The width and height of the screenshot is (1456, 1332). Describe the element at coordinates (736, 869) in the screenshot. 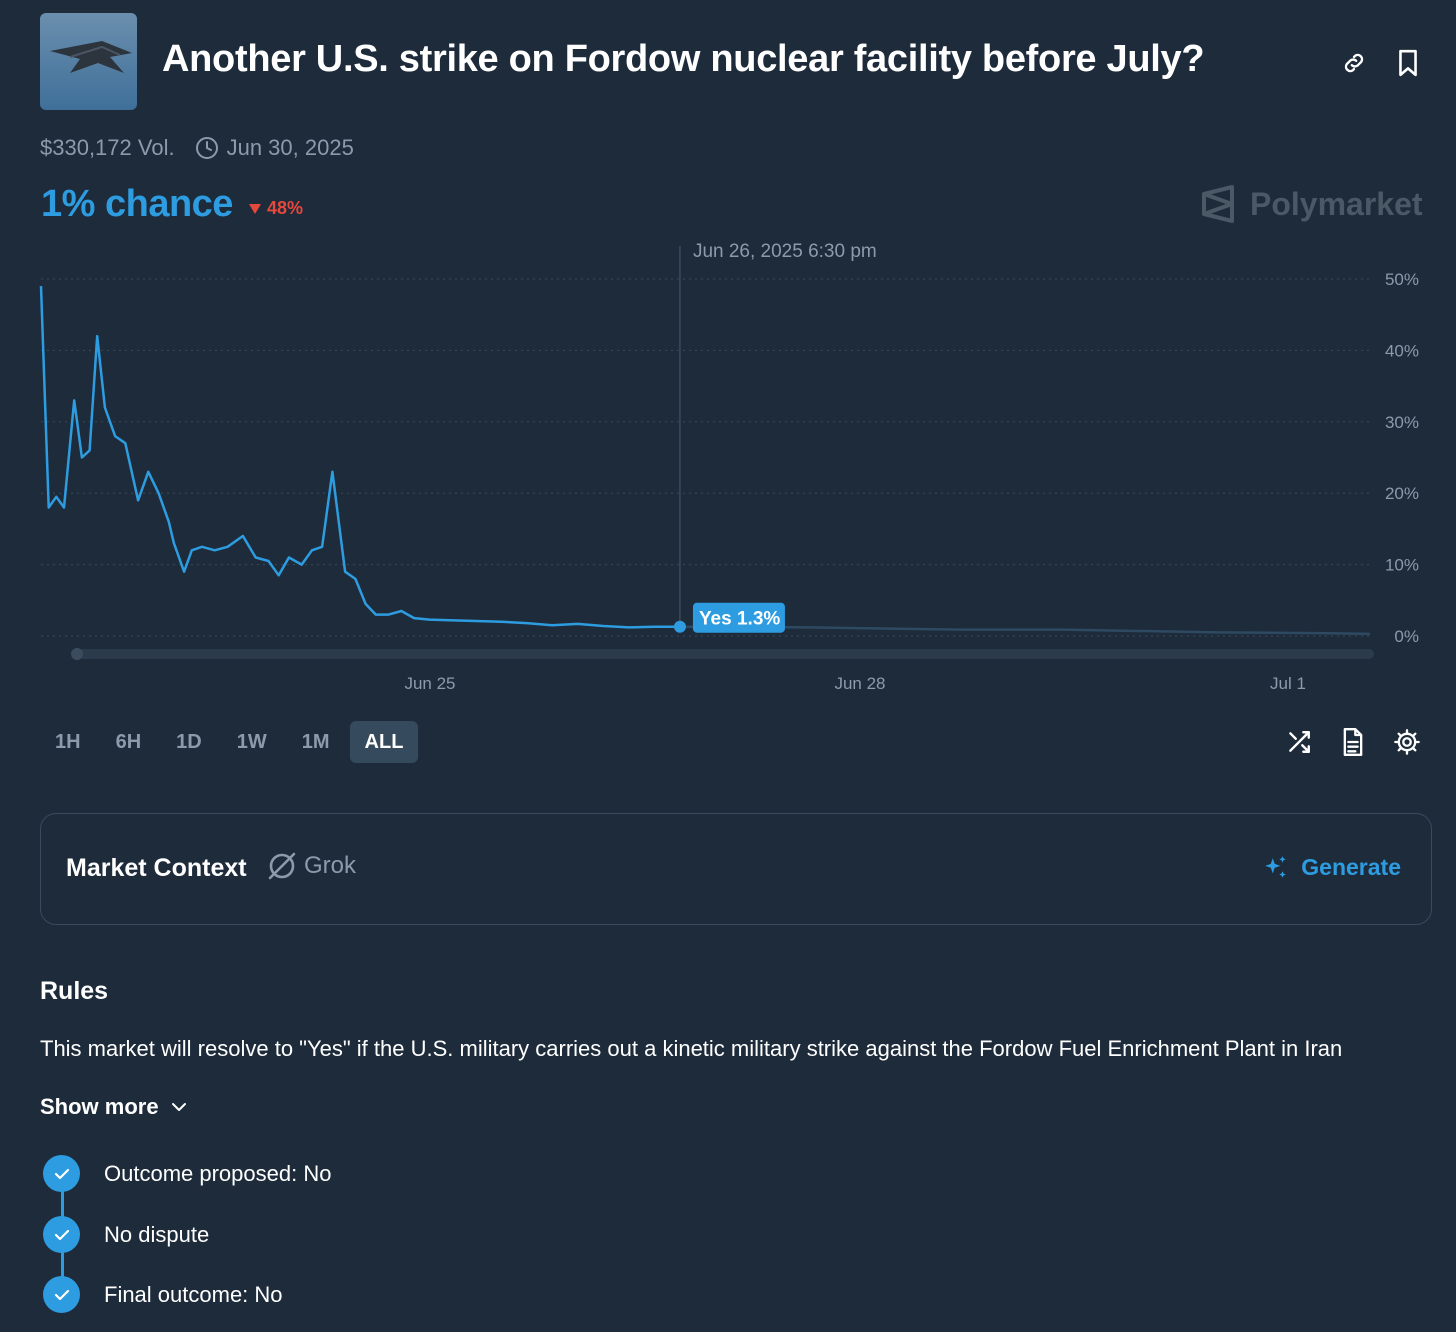

I see `market-context-card: Market Context Grok Generate` at that location.